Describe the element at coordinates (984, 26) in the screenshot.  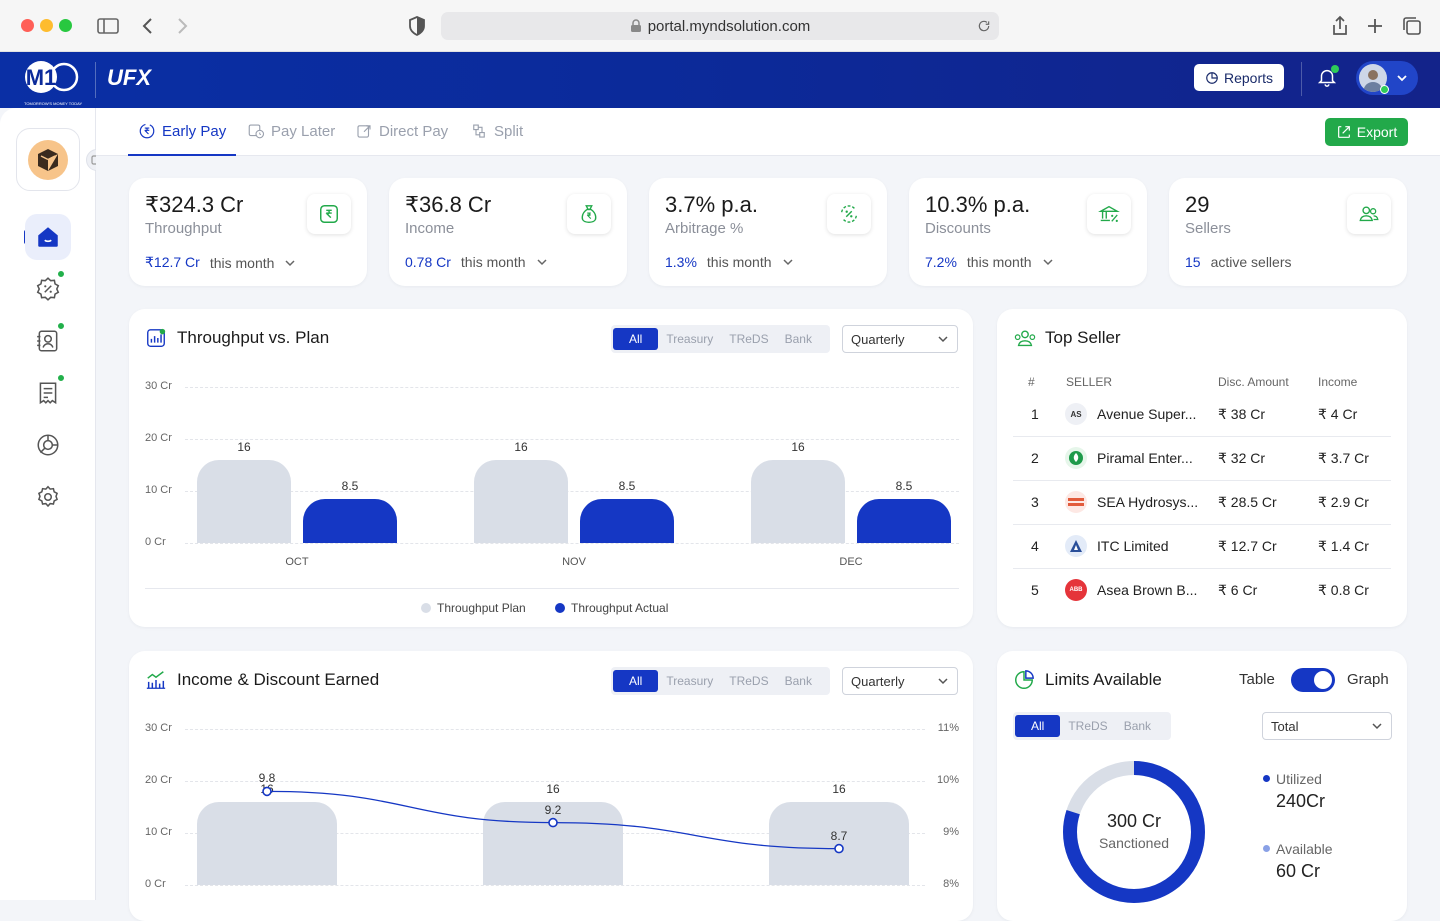
I see `reload-icon` at that location.